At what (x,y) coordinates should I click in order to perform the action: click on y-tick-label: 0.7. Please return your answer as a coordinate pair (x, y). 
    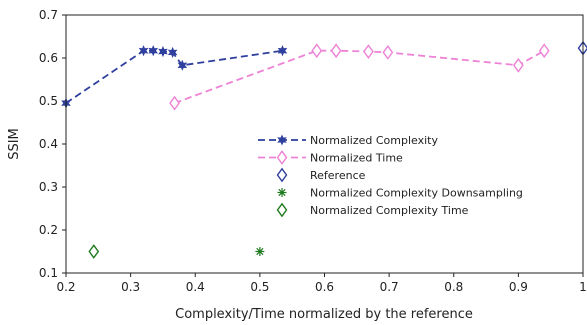
    Looking at the image, I should click on (48, 15).